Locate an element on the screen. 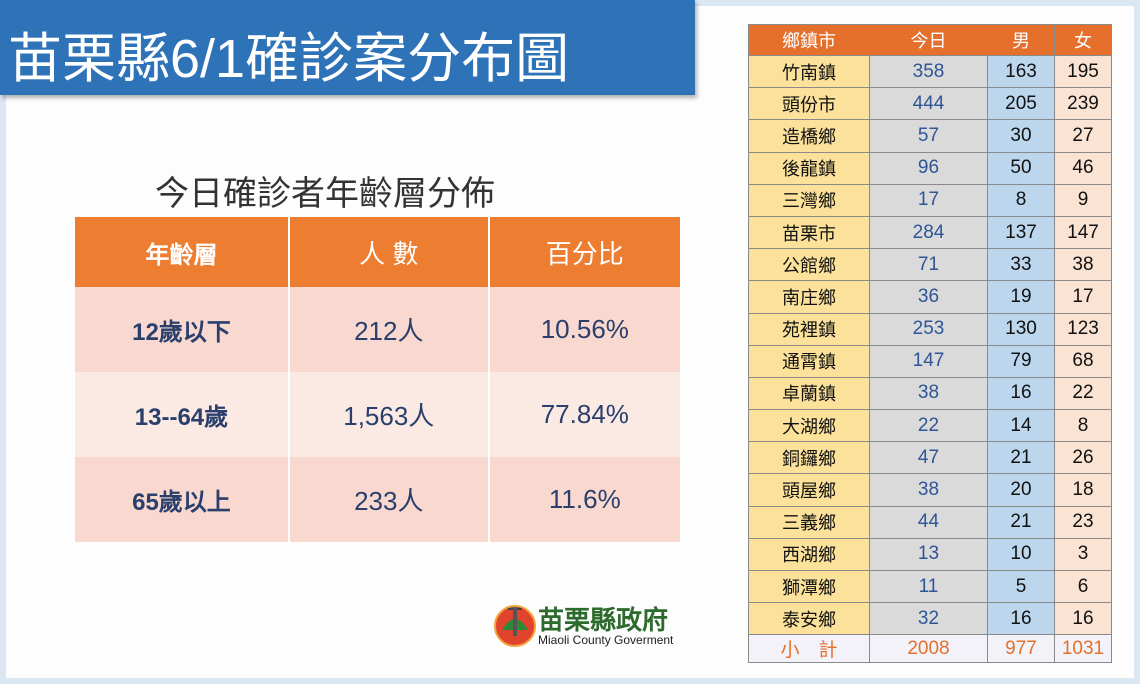 This screenshot has width=1140, height=684. cell: 79 is located at coordinates (1021, 361).